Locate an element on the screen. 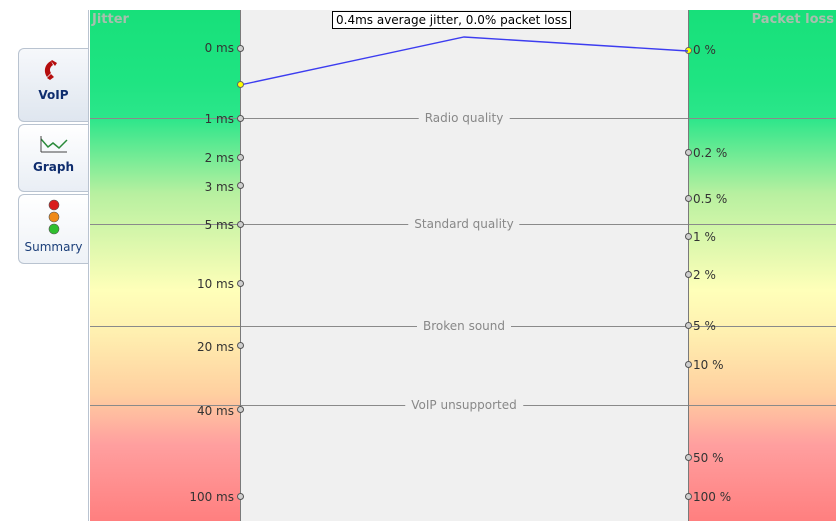 This screenshot has width=836, height=521. quality-label-radio: Radio quality is located at coordinates (464, 118).